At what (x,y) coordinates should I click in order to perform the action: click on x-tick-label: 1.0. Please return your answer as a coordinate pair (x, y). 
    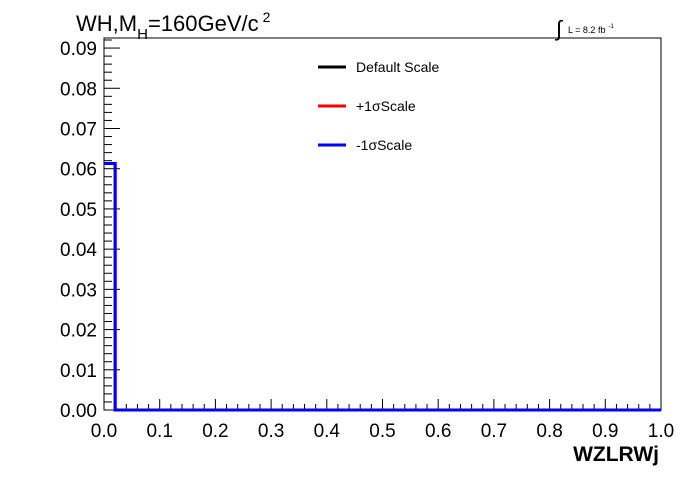
    Looking at the image, I should click on (661, 431).